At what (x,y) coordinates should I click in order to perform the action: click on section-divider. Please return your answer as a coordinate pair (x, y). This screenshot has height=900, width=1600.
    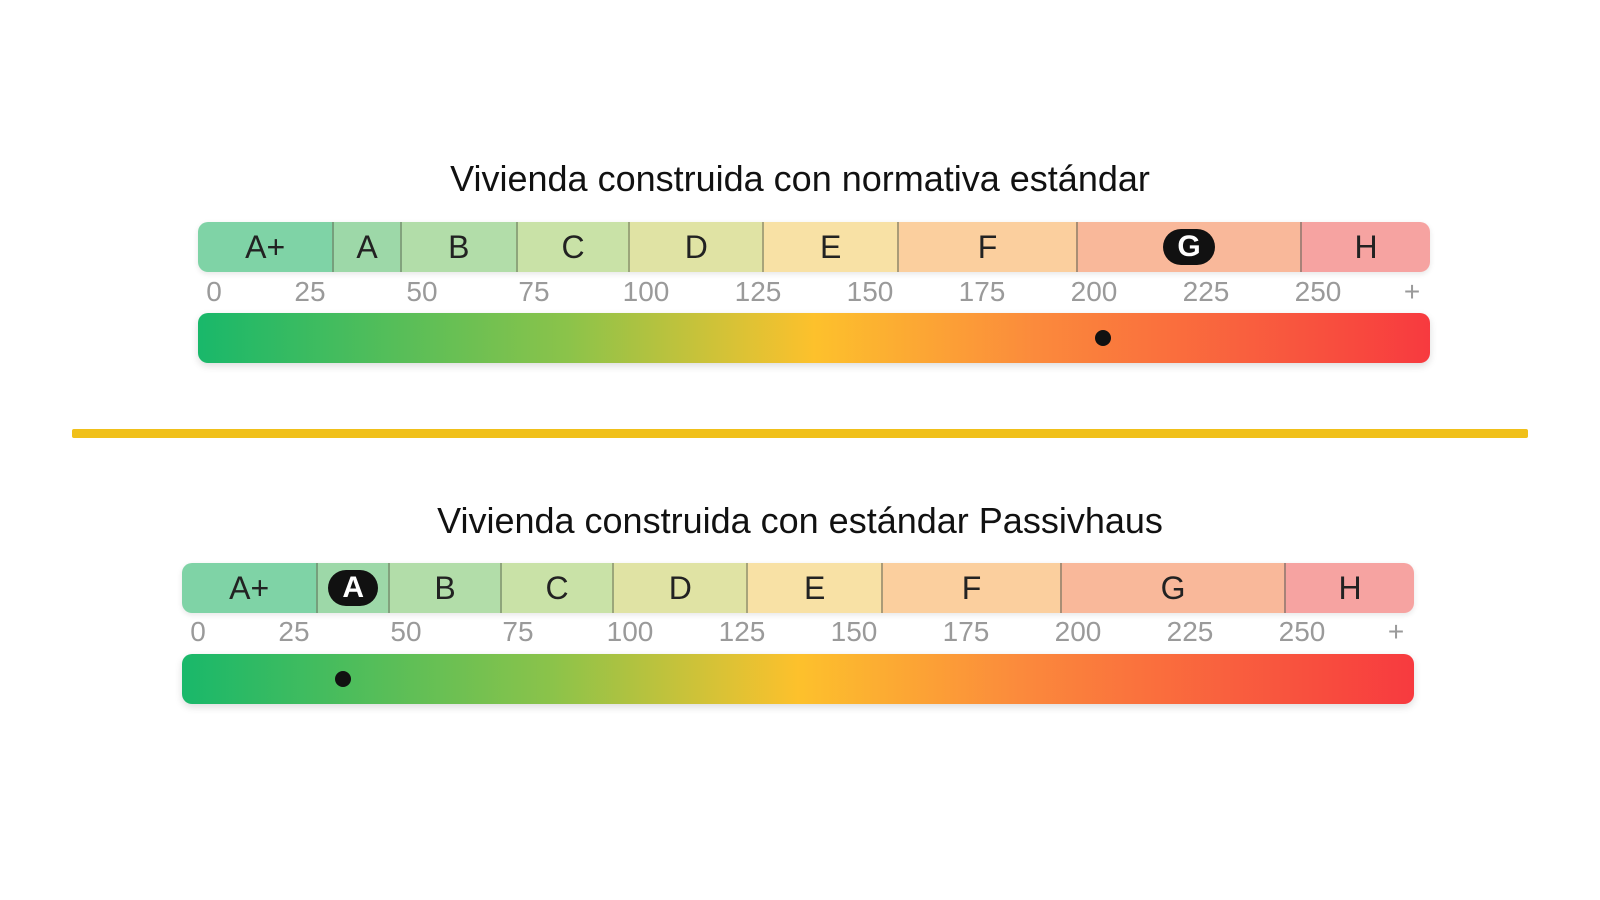
    Looking at the image, I should click on (800, 433).